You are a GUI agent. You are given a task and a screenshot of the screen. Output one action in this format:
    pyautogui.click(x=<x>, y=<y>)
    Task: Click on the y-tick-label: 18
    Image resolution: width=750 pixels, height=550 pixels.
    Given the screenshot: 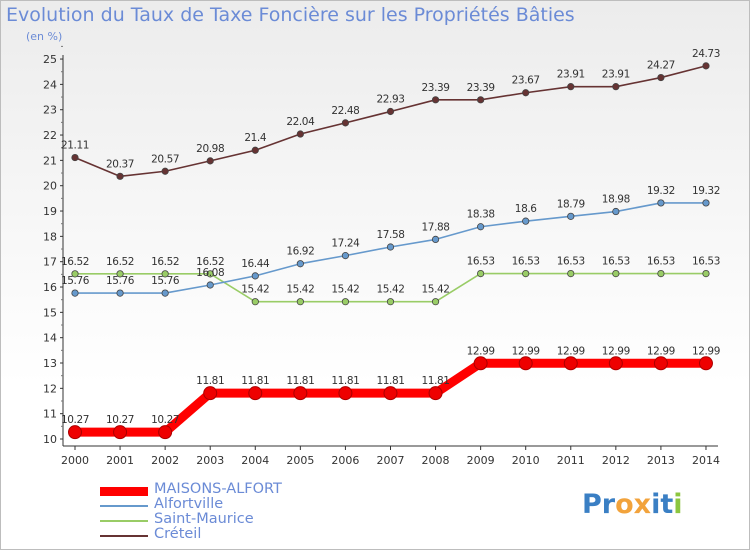 What is the action you would take?
    pyautogui.click(x=50, y=236)
    